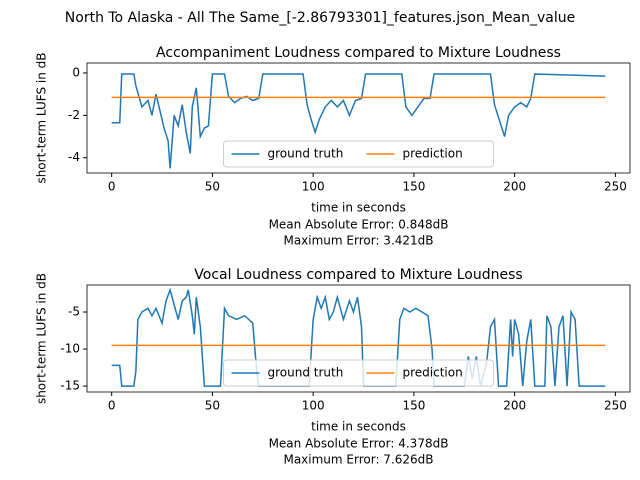 The height and width of the screenshot is (480, 640). Describe the element at coordinates (70, 386) in the screenshot. I see `y-tick-label: -15` at that location.